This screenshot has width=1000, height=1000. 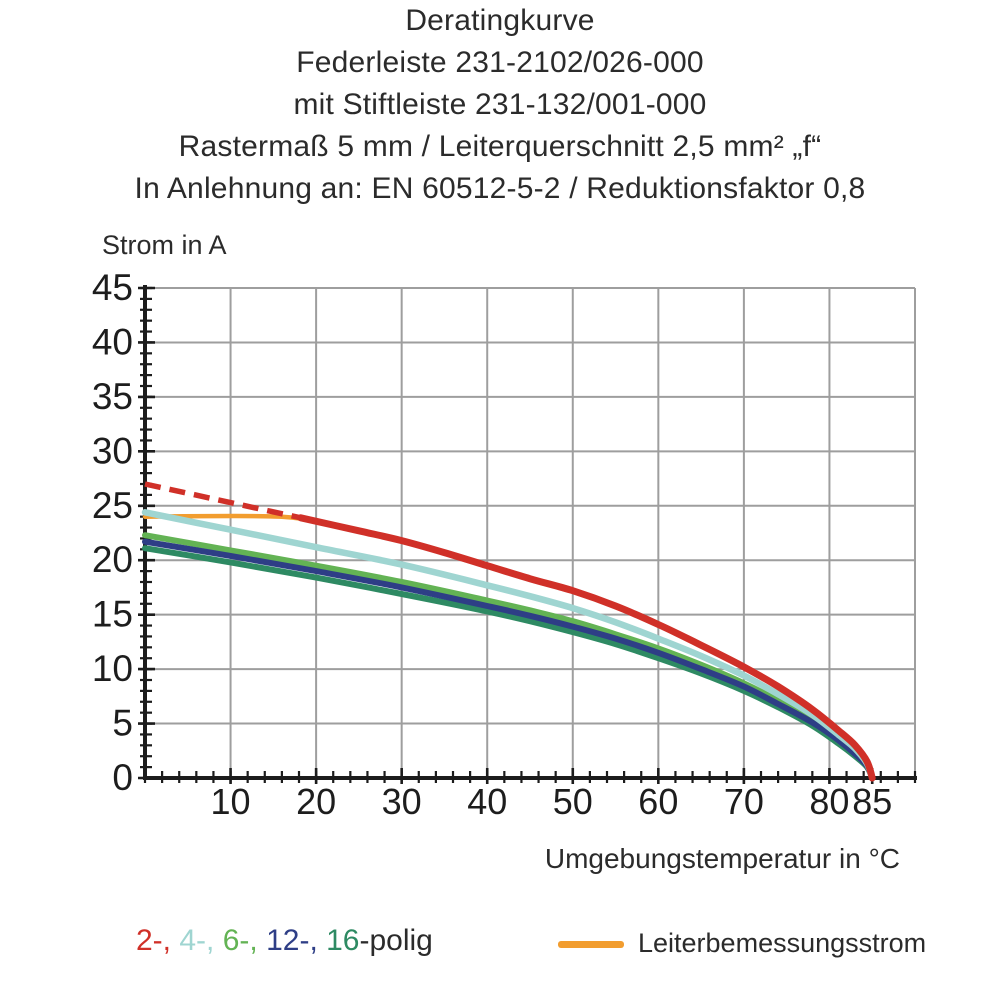 What do you see at coordinates (164, 245) in the screenshot?
I see `y-axis-title: Strom in A` at bounding box center [164, 245].